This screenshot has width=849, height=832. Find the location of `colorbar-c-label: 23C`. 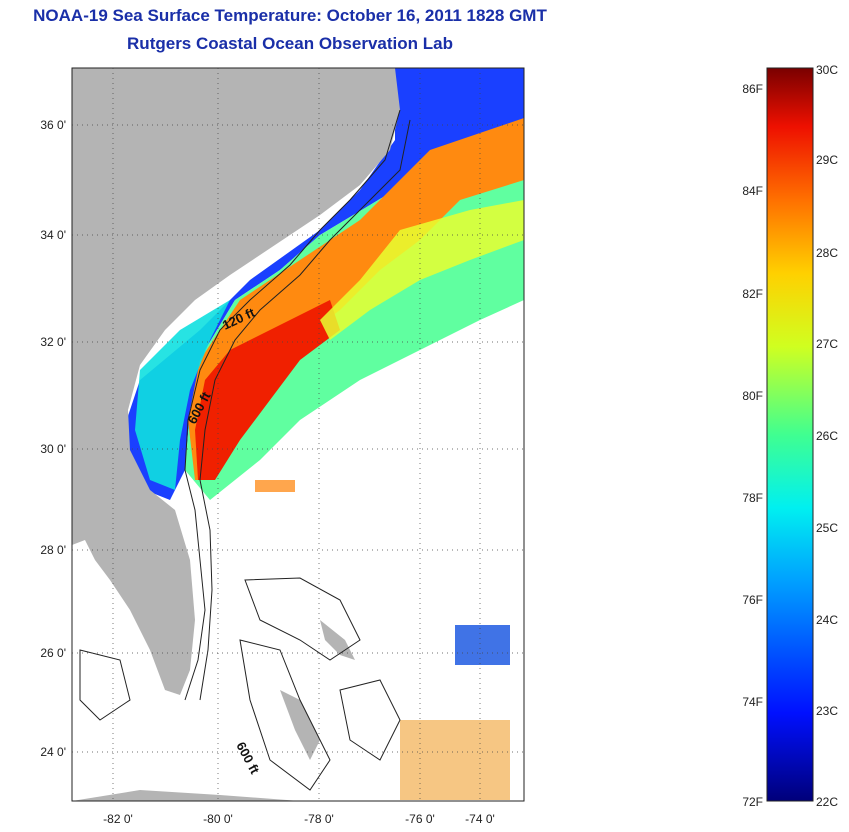

colorbar-c-label: 23C is located at coordinates (827, 711).